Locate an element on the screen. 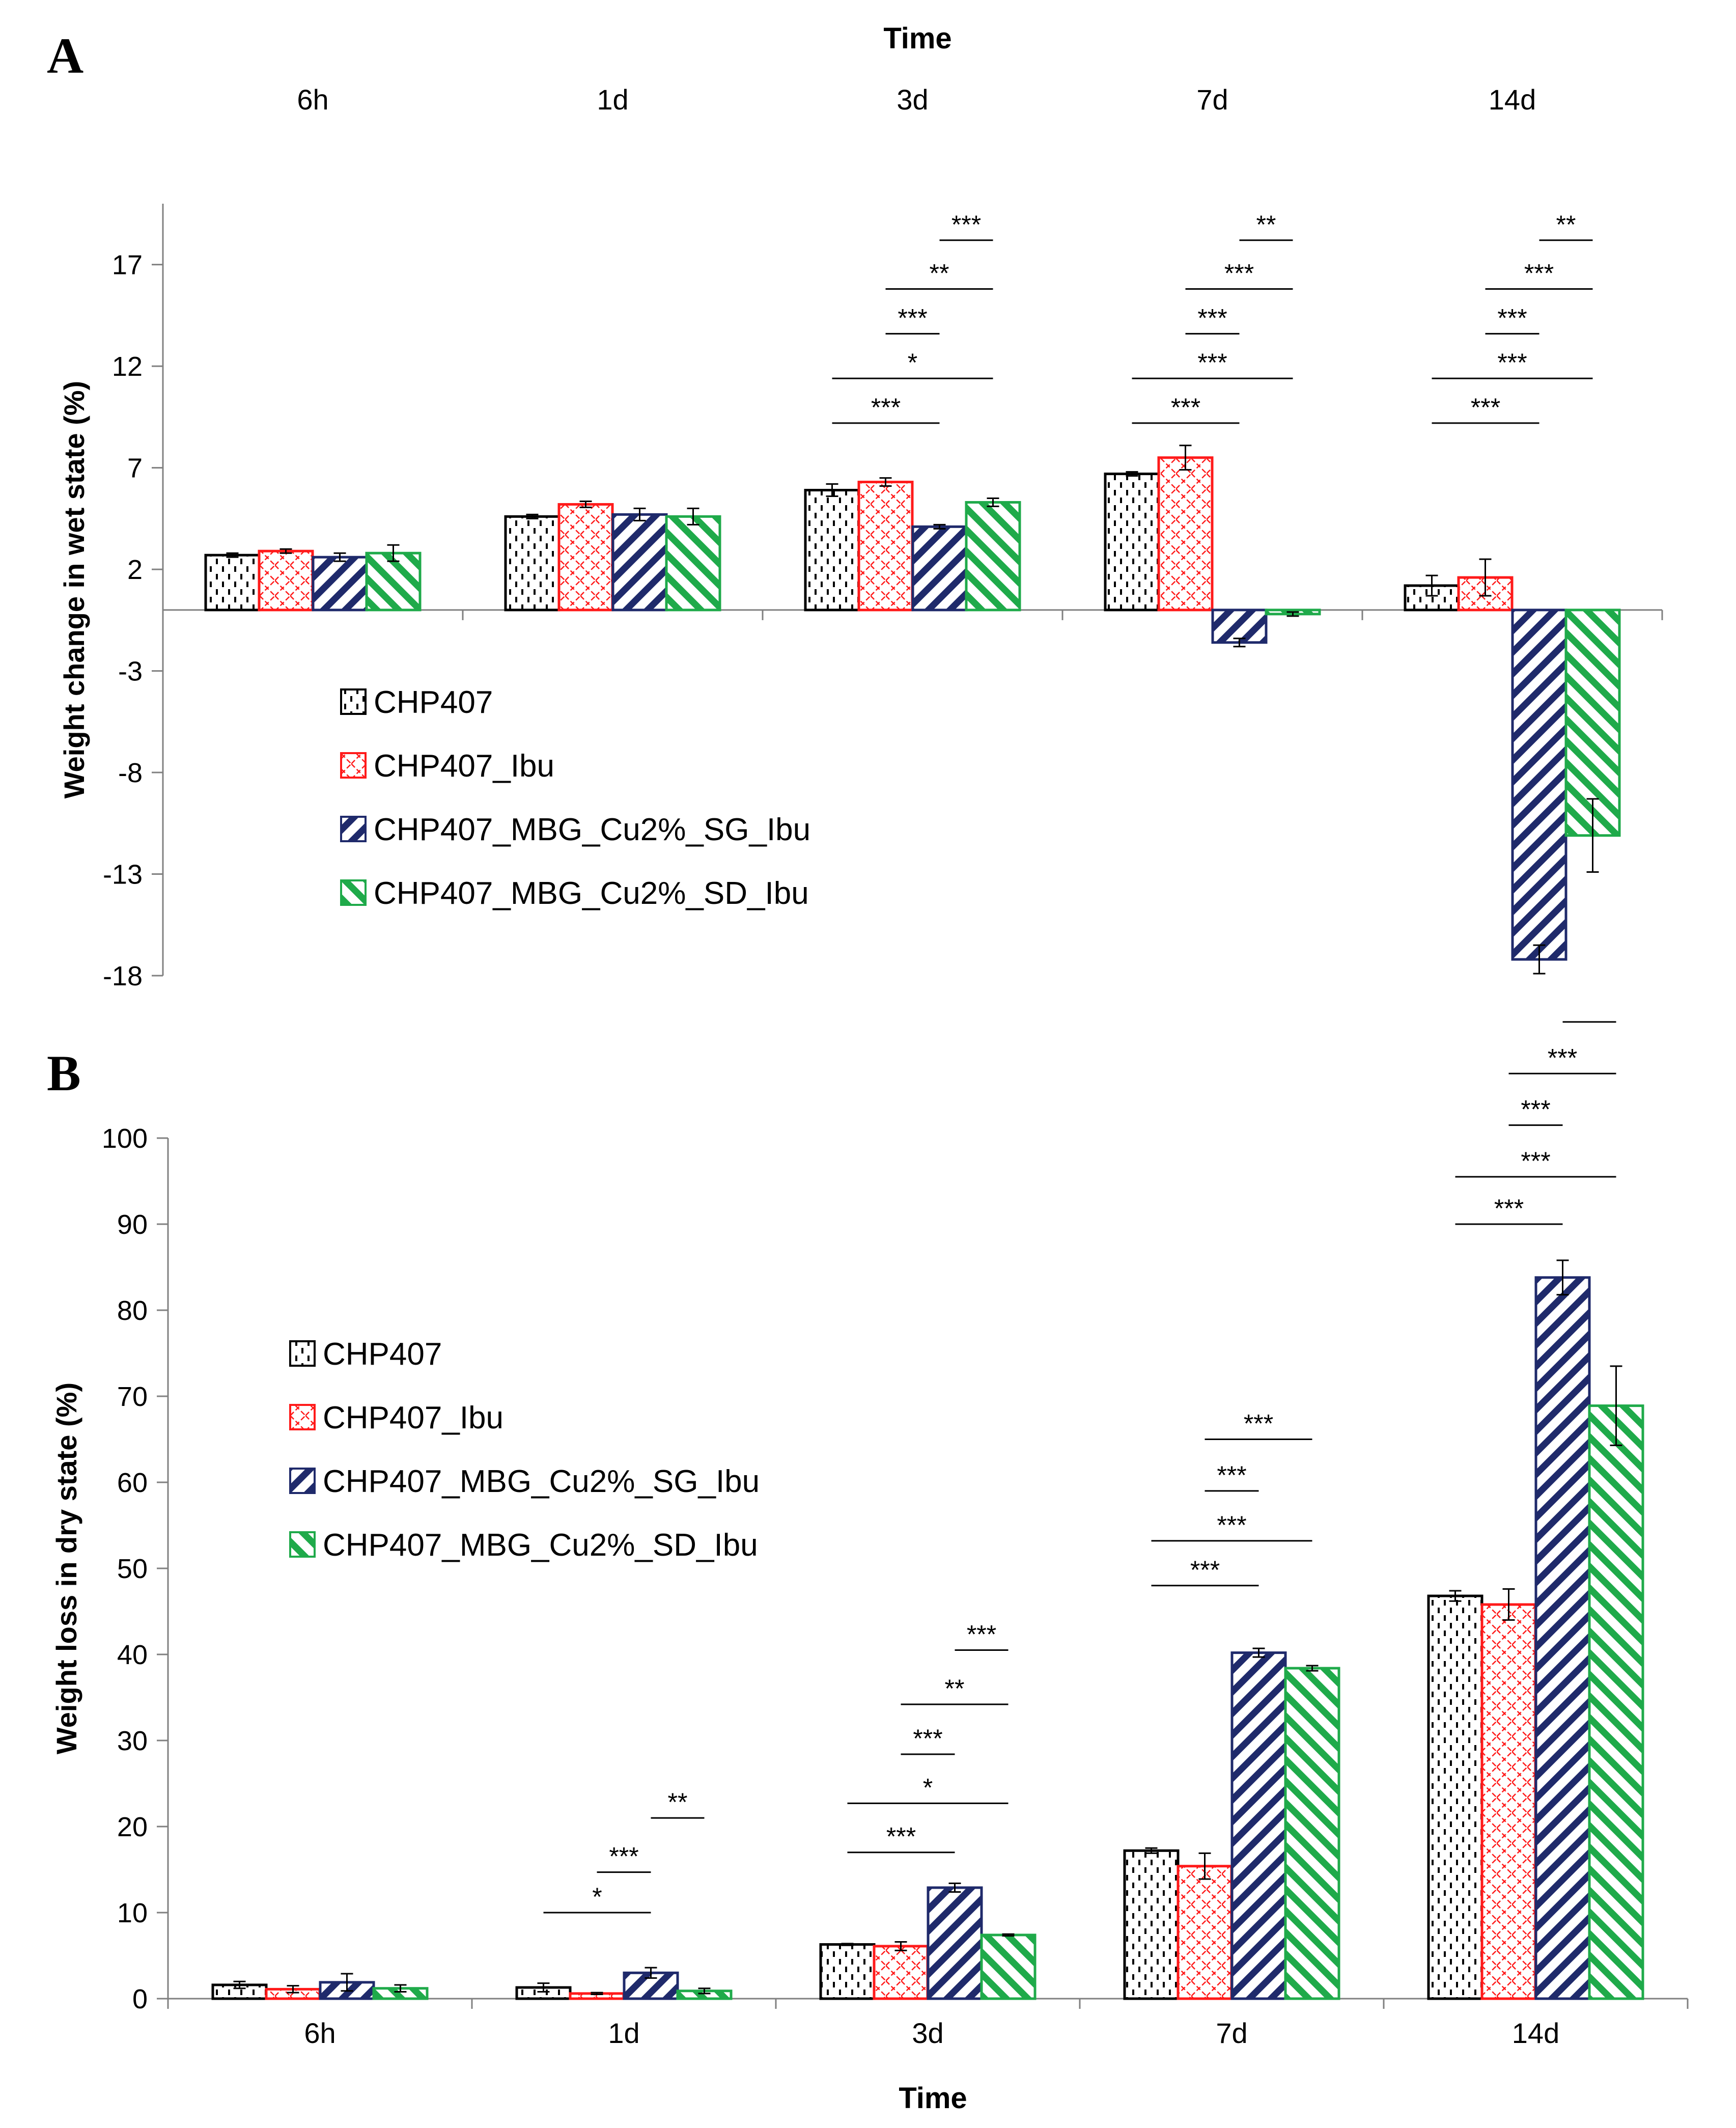 The image size is (1736, 2128). chart-a-legend-item: CHP407_MBG_Cu2%_SD_Ibu is located at coordinates (574, 893).